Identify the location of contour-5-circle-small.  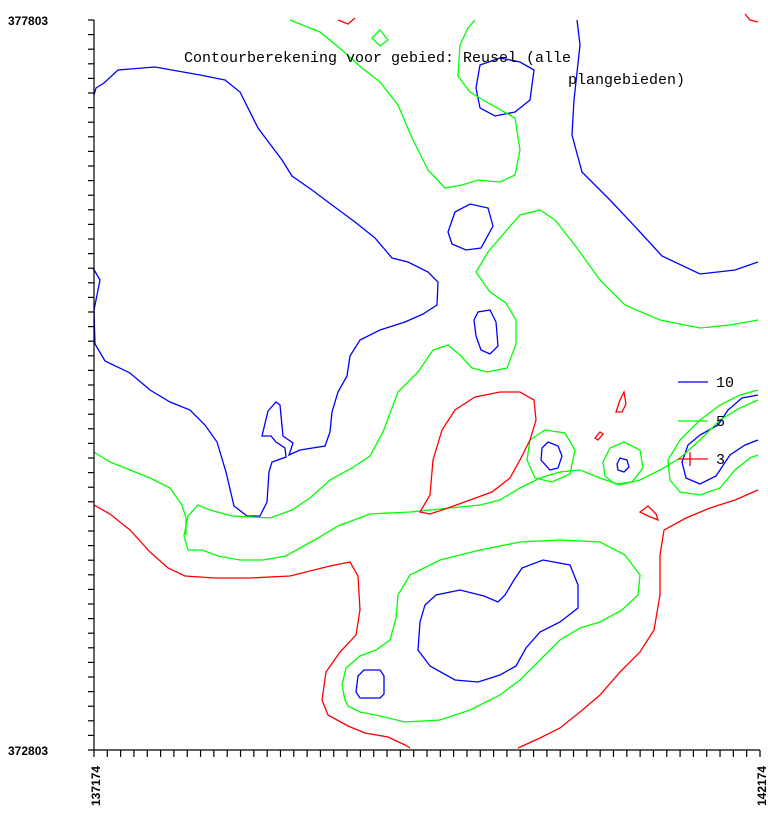
(623, 463).